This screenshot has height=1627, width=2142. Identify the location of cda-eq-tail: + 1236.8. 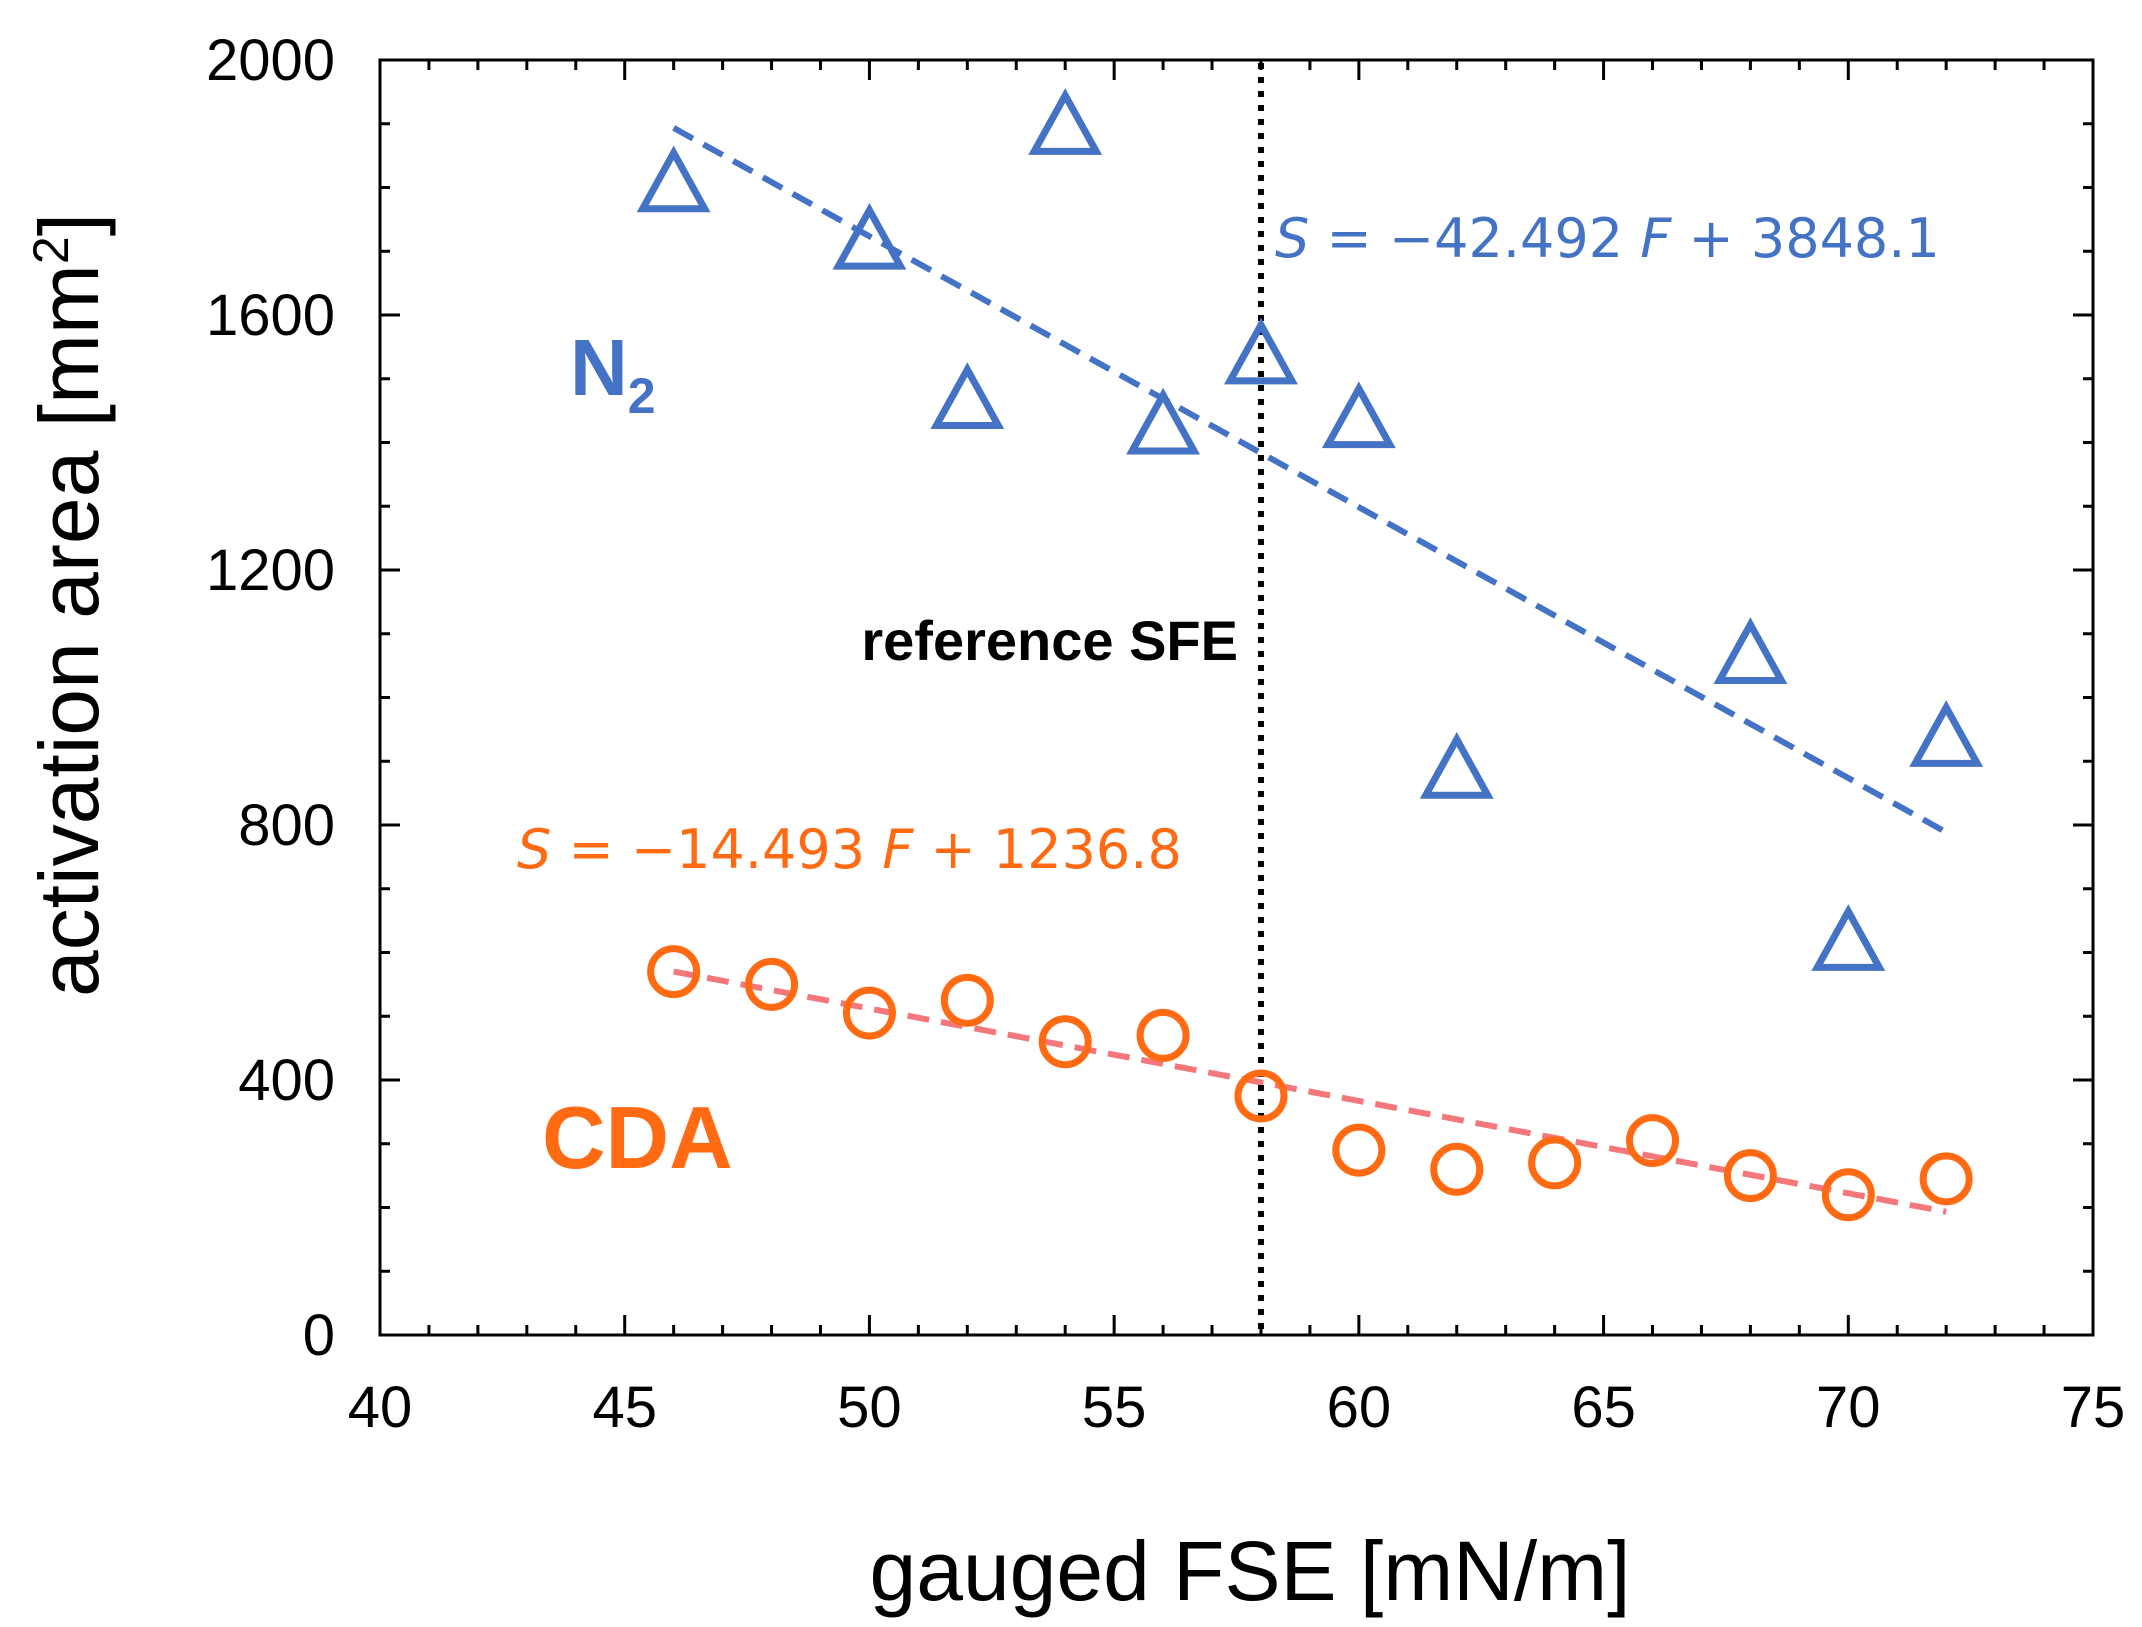
(1047, 849).